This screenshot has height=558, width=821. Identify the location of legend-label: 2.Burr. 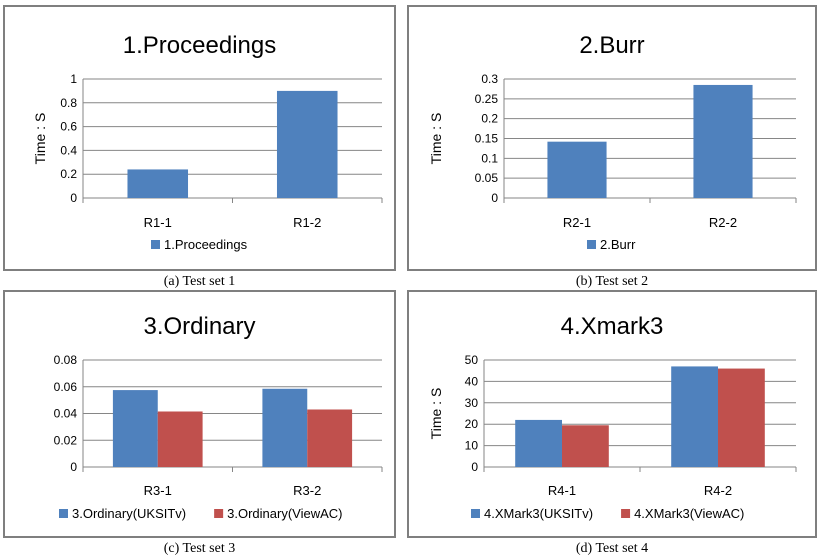
(618, 244).